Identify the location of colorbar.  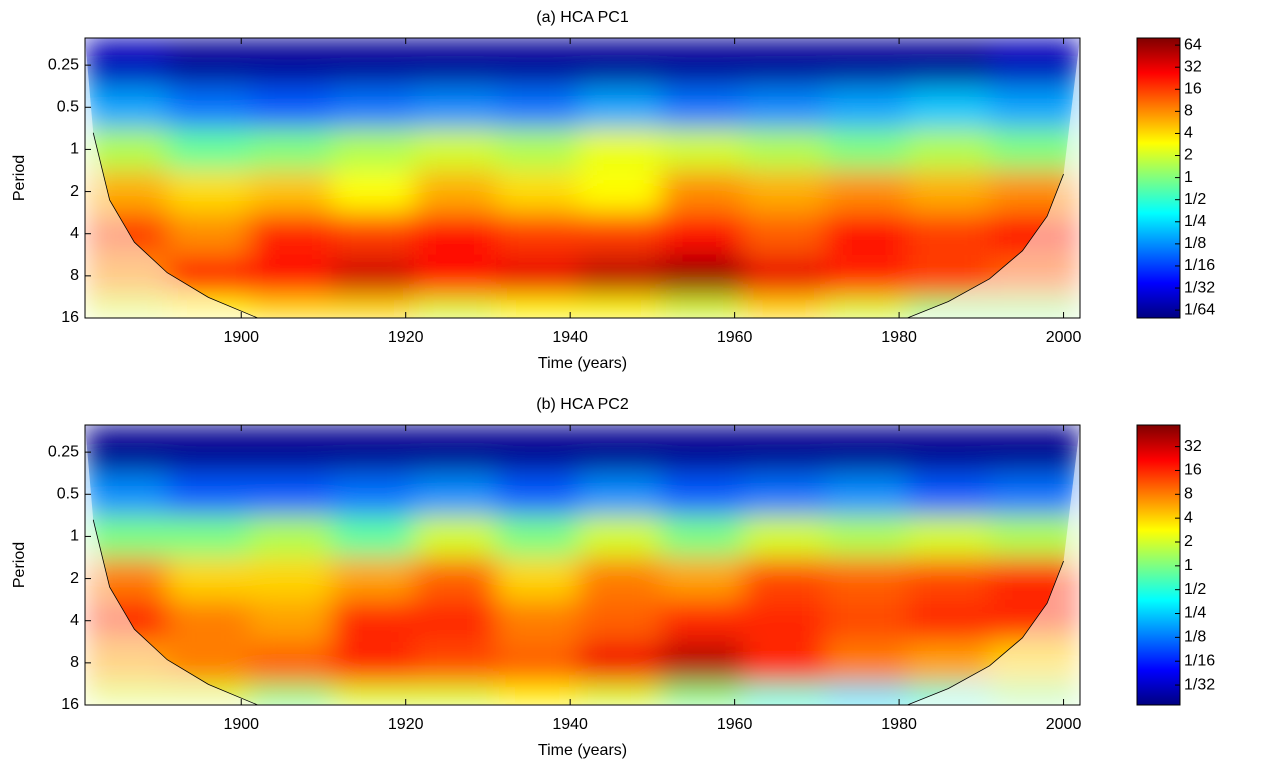
(1158, 178).